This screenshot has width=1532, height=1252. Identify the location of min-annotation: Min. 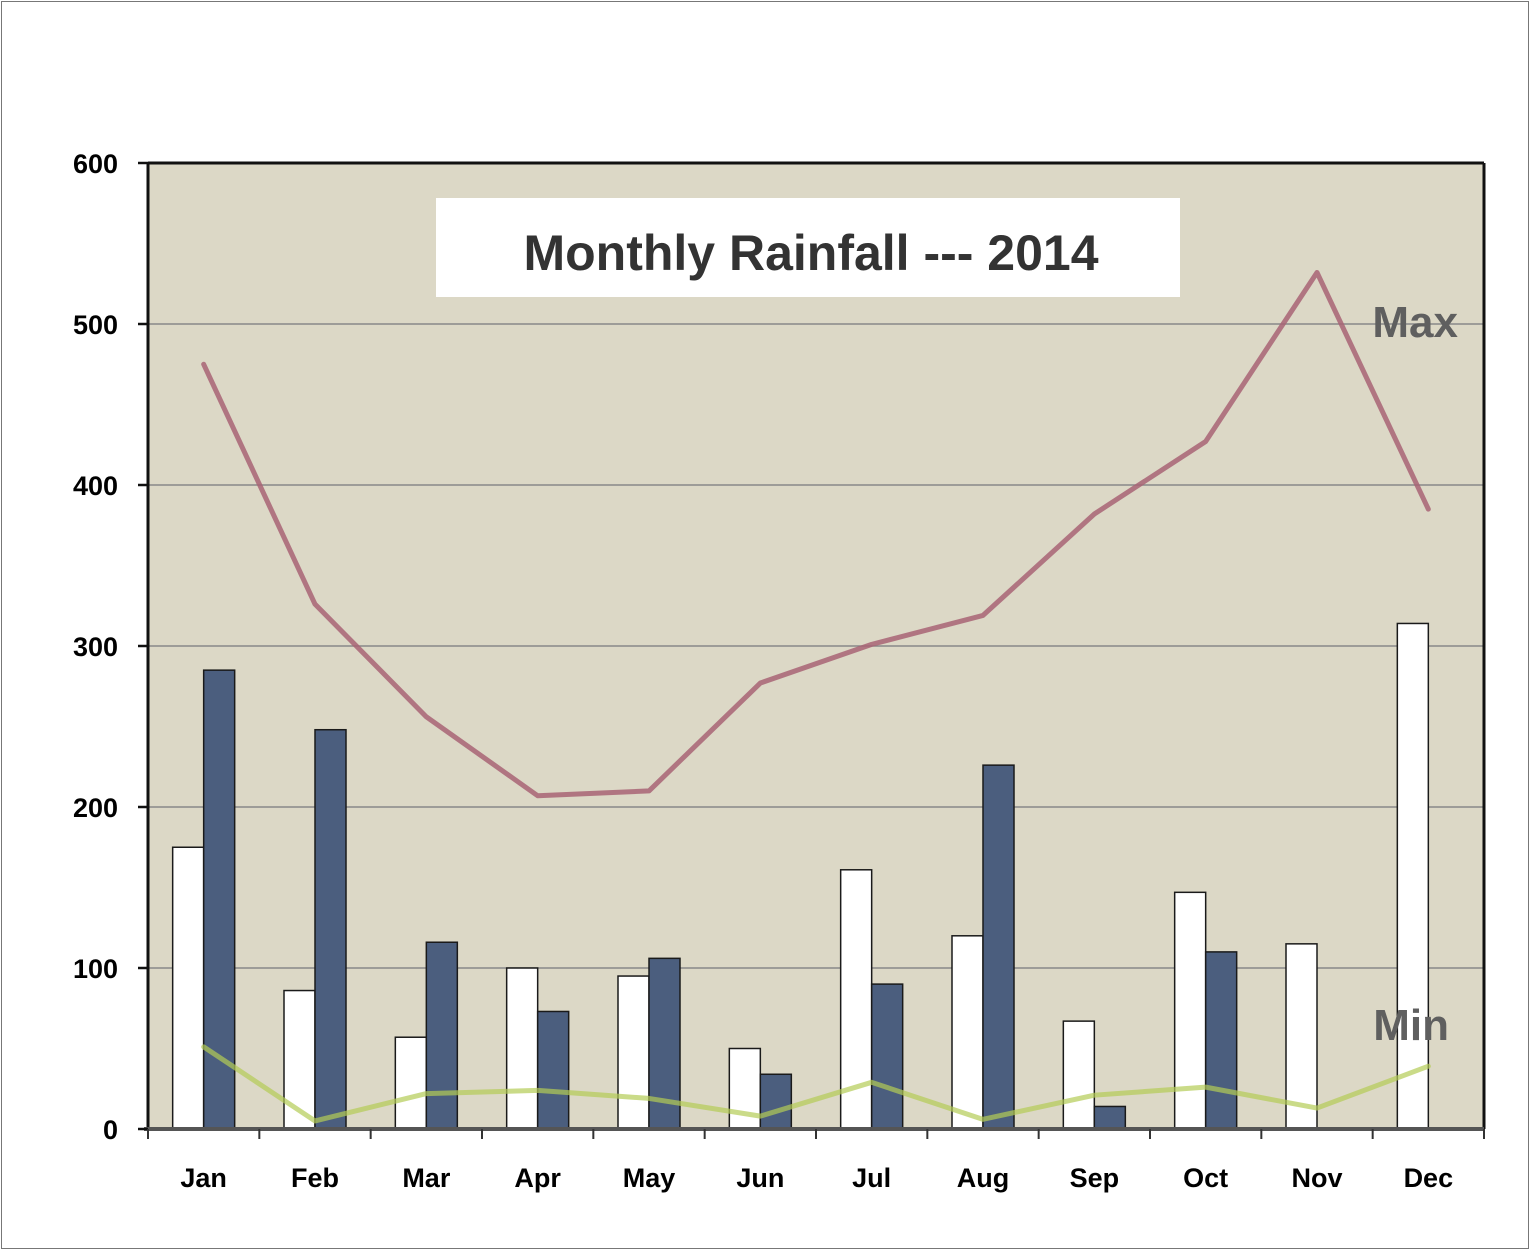
(1411, 1025).